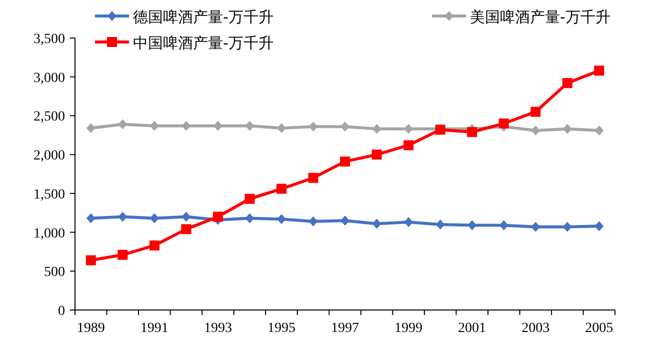 Image resolution: width=663 pixels, height=341 pixels. I want to click on y-tick-label: 0, so click(61, 311).